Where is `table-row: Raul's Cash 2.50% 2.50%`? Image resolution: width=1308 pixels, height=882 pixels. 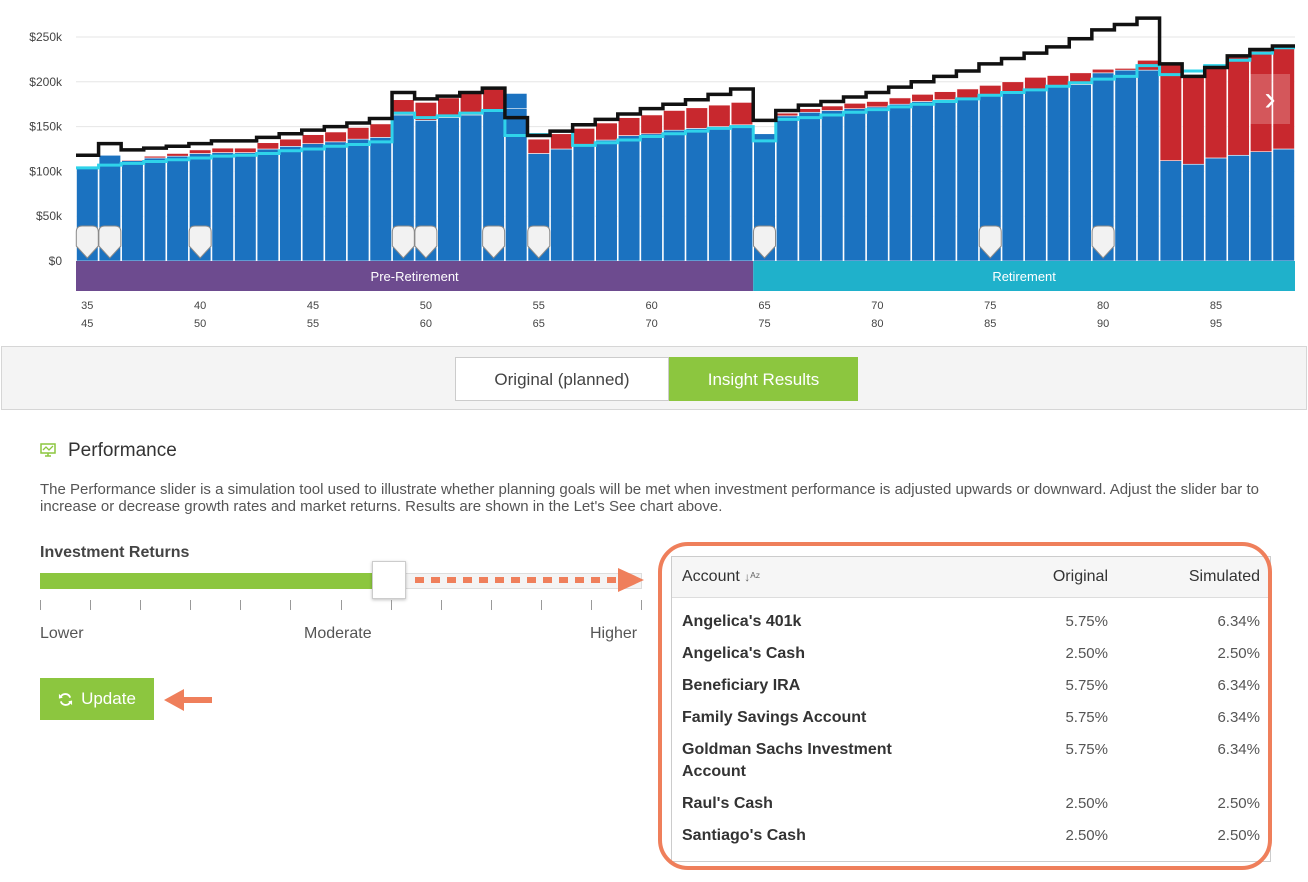 table-row: Raul's Cash 2.50% 2.50% is located at coordinates (971, 804).